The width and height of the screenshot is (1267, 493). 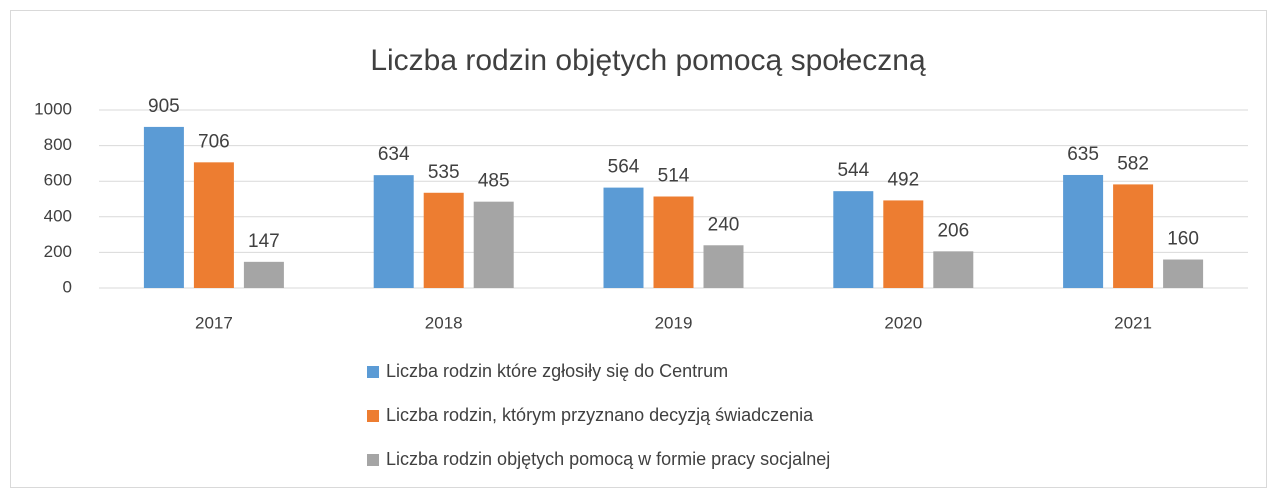 What do you see at coordinates (444, 172) in the screenshot?
I see `data-label: 535` at bounding box center [444, 172].